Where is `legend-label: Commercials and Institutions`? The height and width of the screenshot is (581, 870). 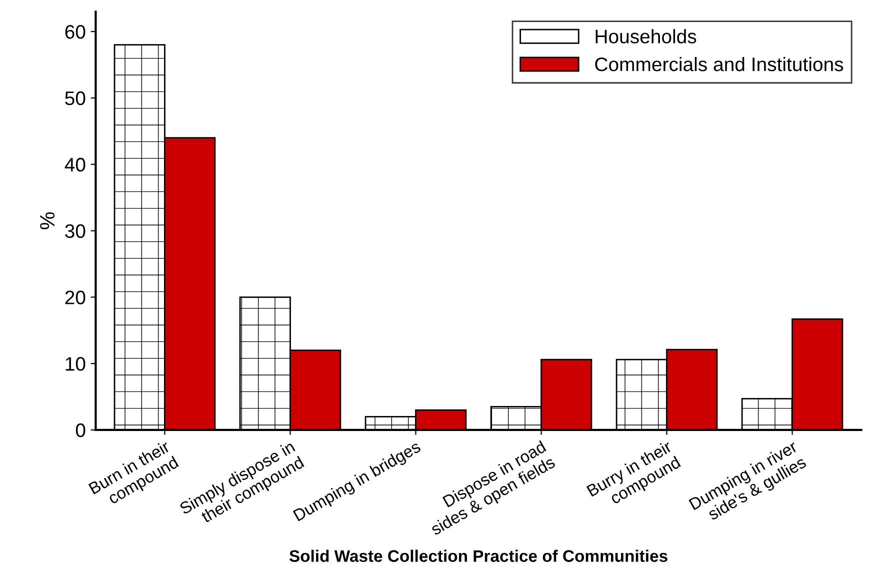 legend-label: Commercials and Institutions is located at coordinates (719, 64).